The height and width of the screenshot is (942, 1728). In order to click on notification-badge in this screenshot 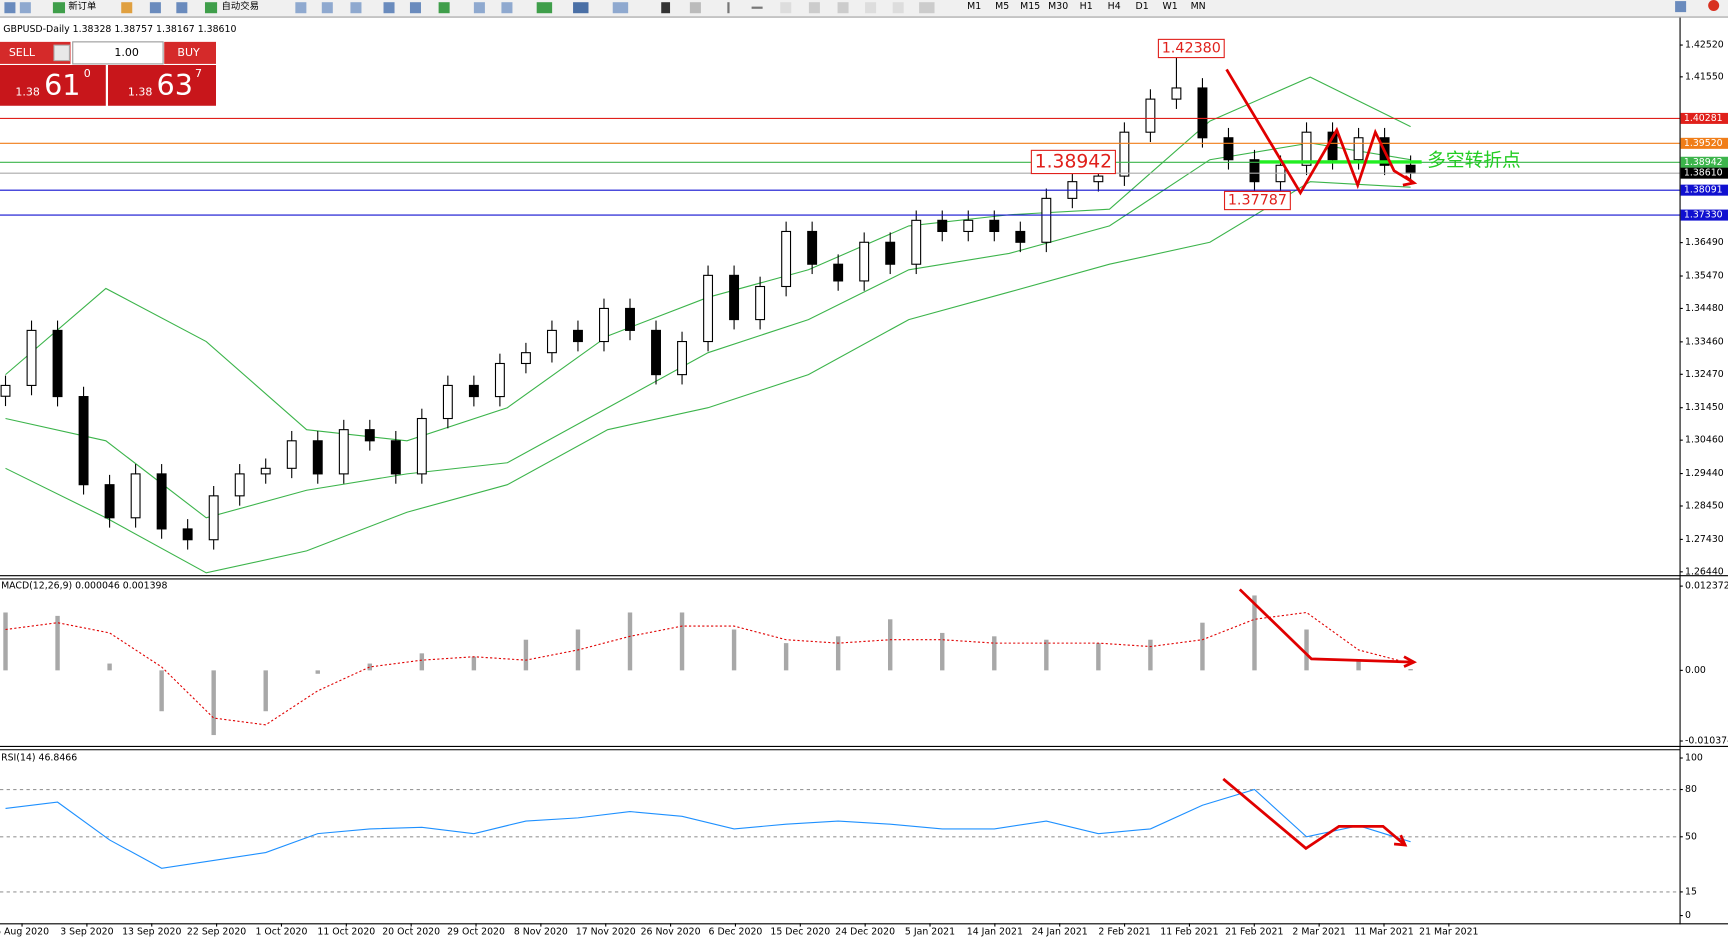, I will do `click(1714, 6)`.